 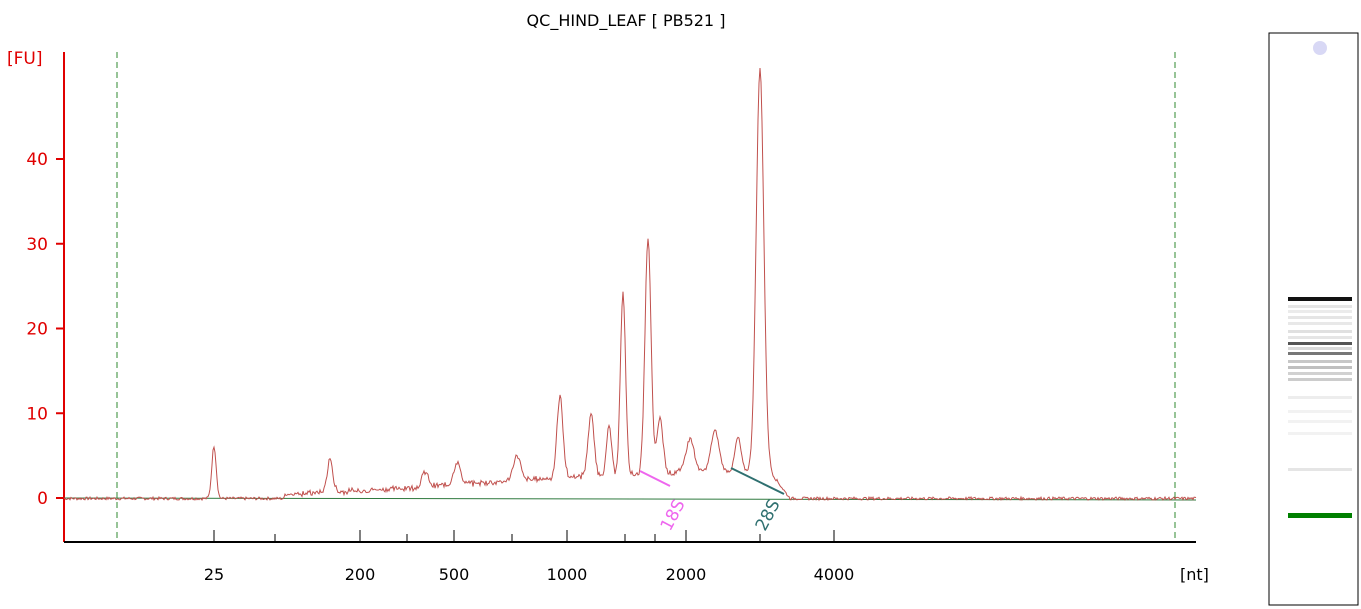 What do you see at coordinates (1320, 515) in the screenshot?
I see `gel-band-marker` at bounding box center [1320, 515].